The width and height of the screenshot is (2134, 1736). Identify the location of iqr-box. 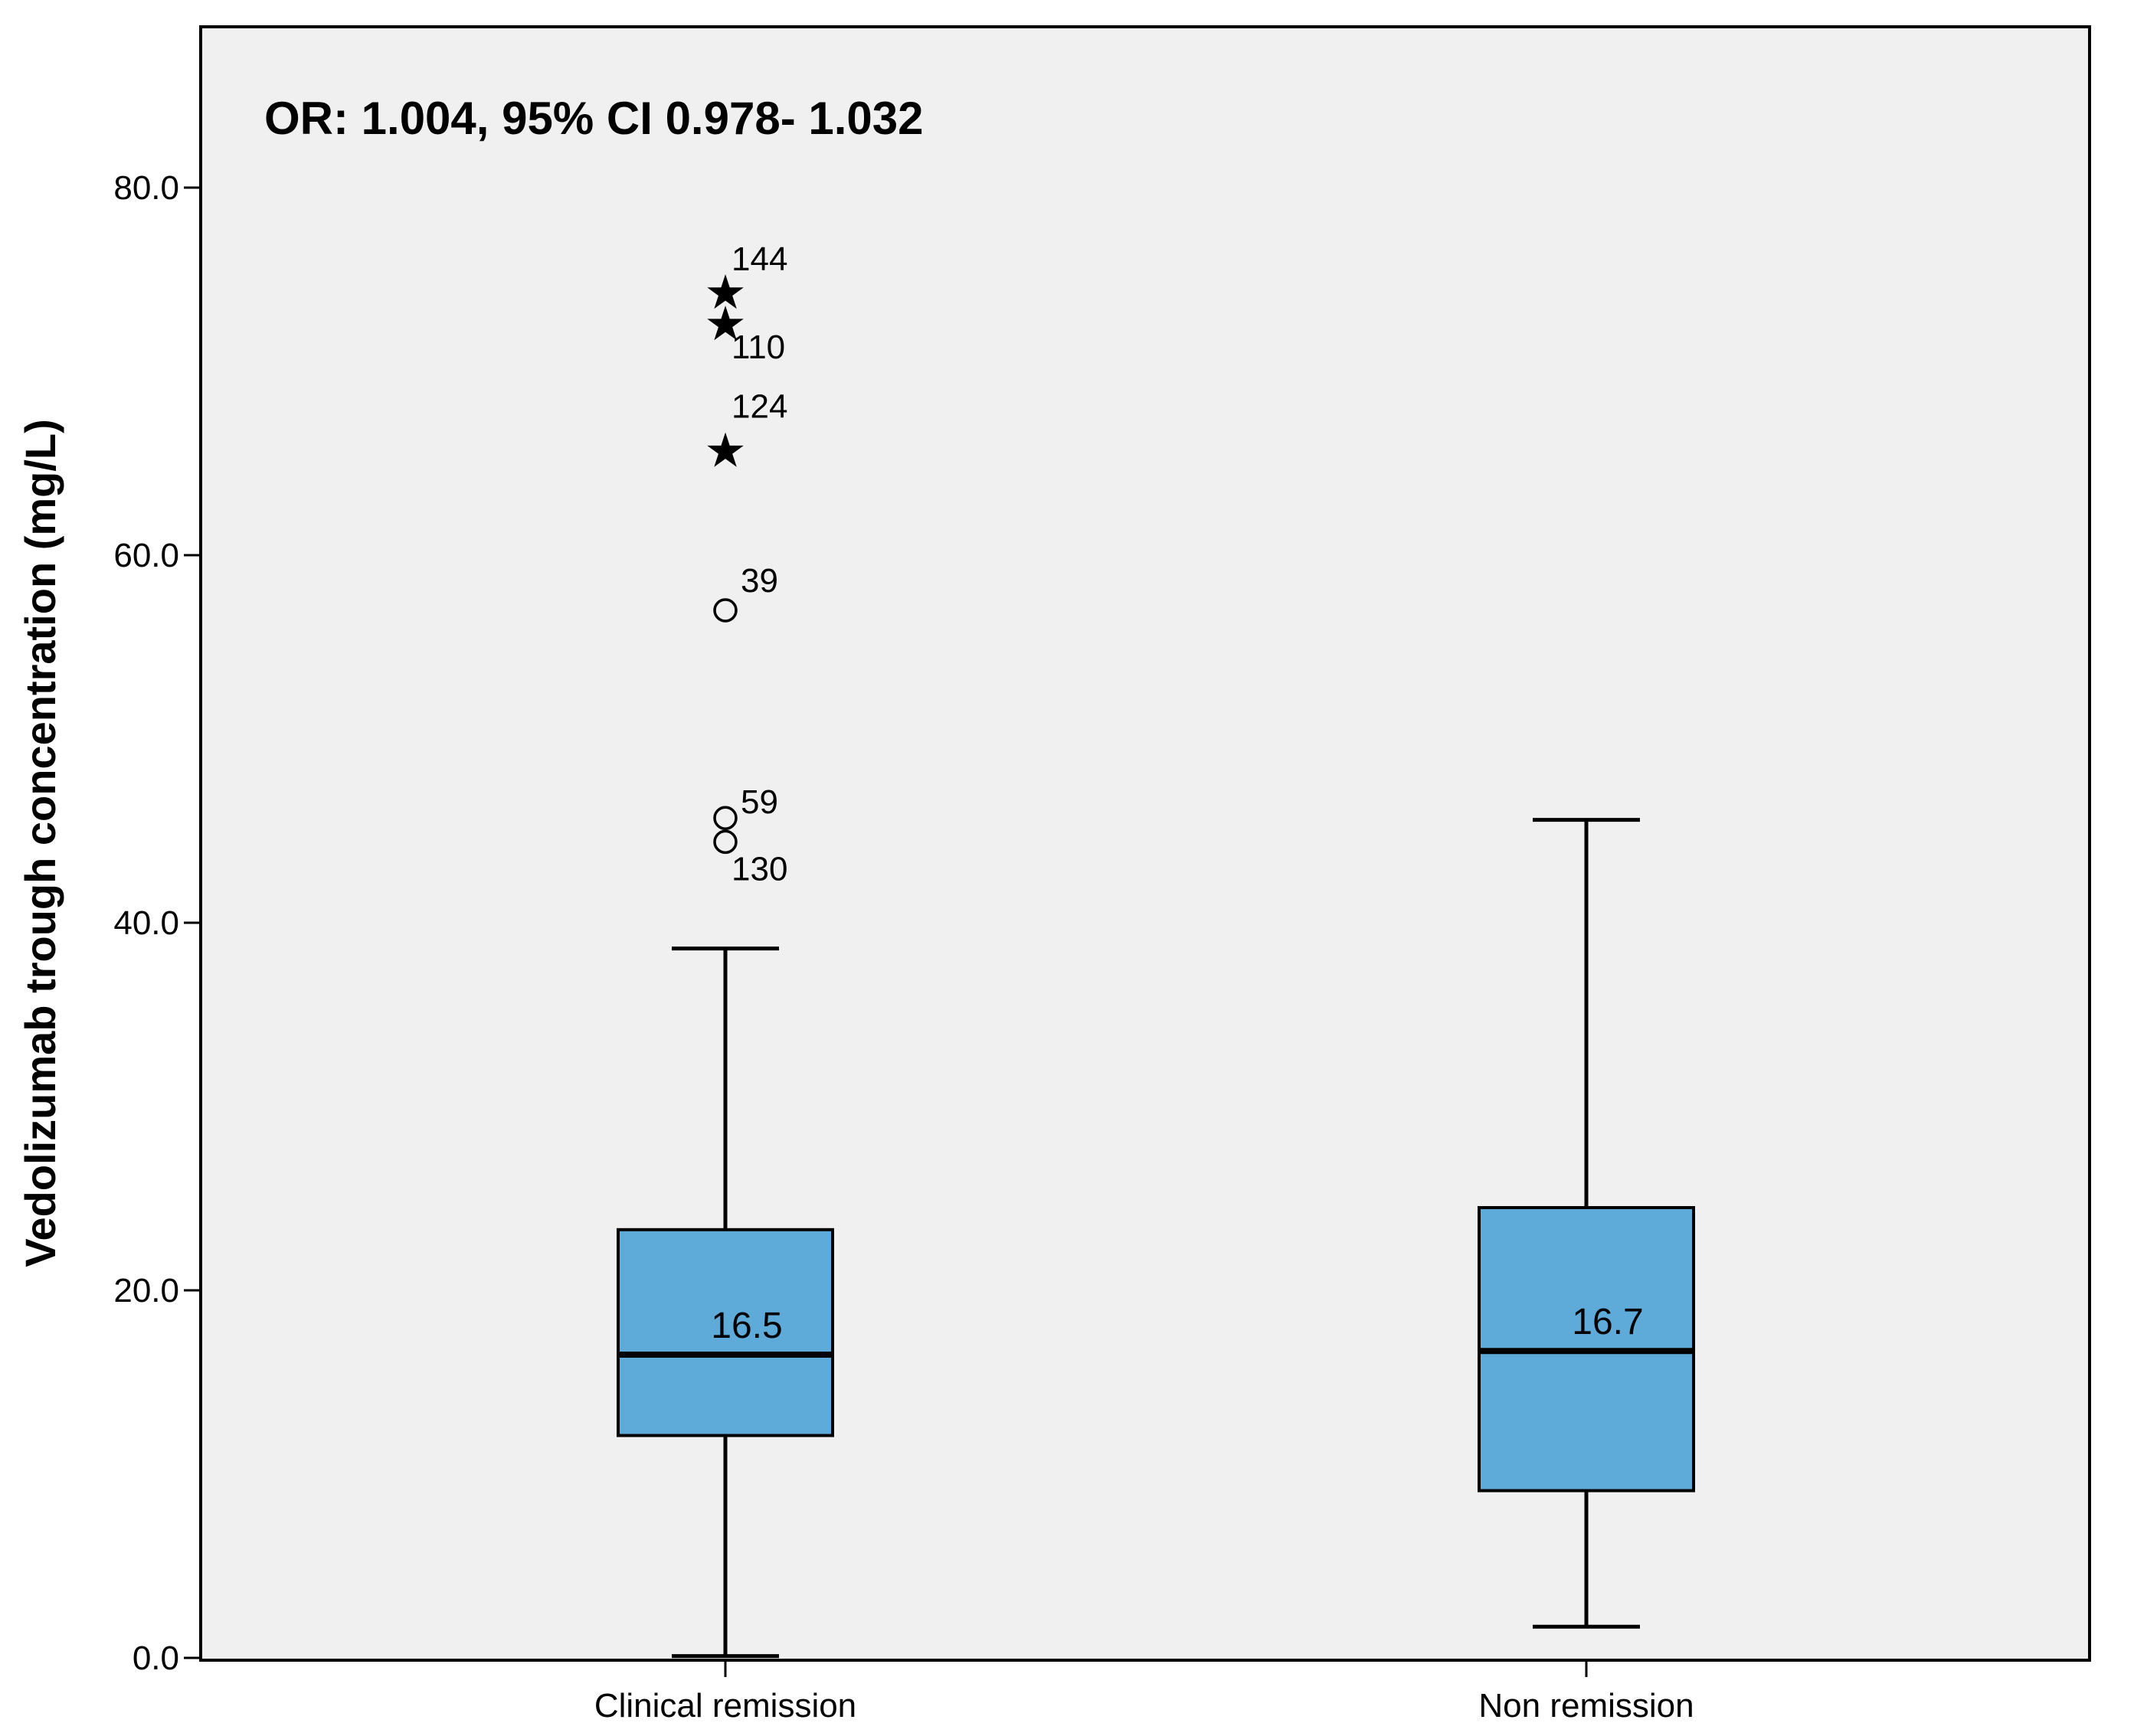
(725, 1332).